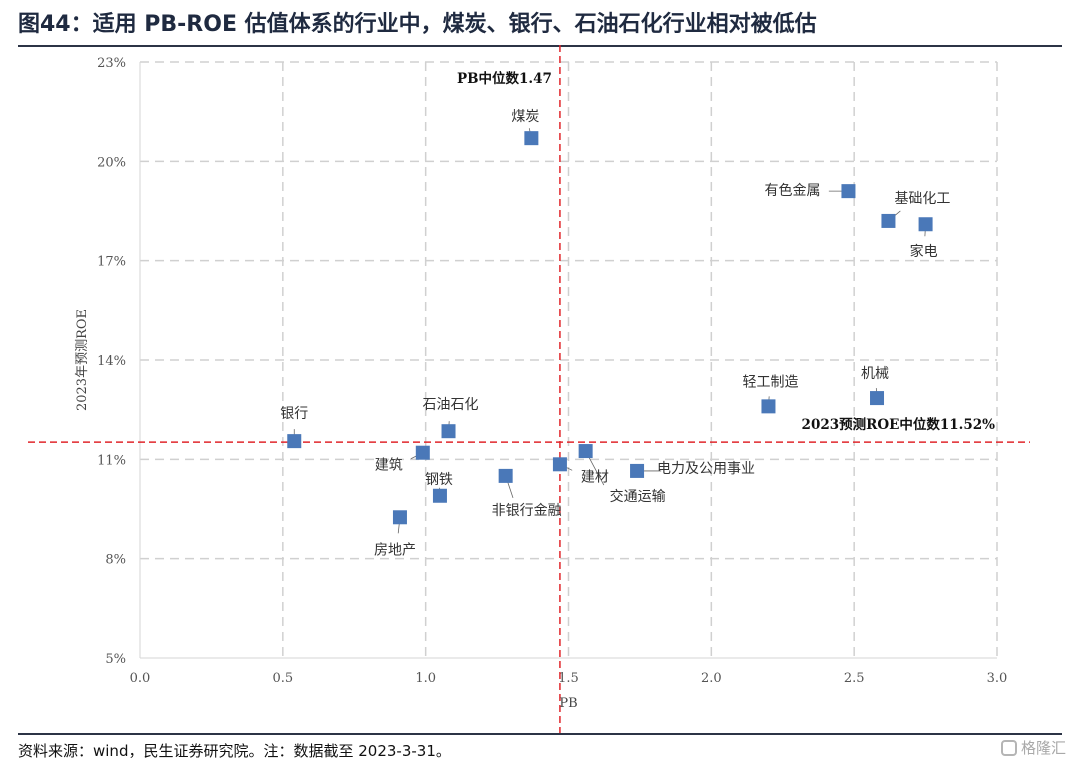 This screenshot has height=768, width=1080. I want to click on x-tick-label: 2.0, so click(711, 678).